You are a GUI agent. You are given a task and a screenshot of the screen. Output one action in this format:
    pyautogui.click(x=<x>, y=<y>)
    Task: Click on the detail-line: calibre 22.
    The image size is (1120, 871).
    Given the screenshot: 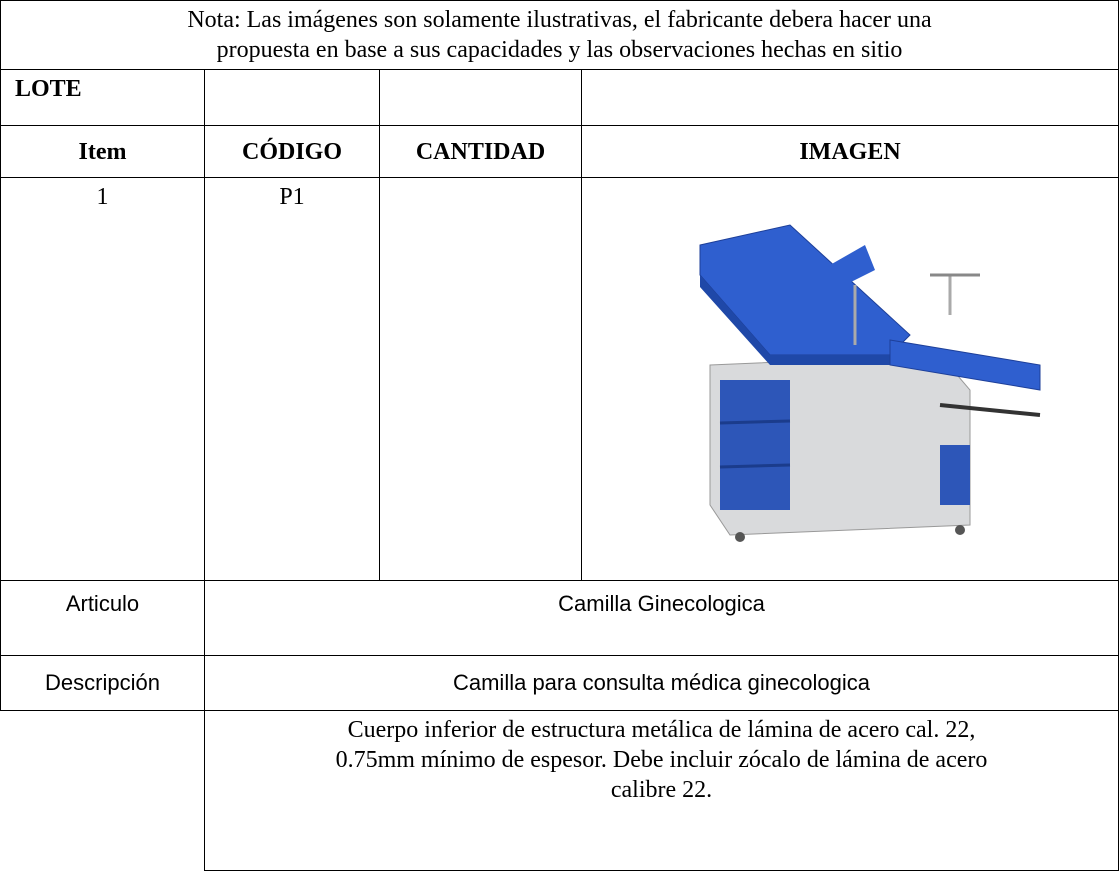 What is the action you would take?
    pyautogui.click(x=661, y=790)
    